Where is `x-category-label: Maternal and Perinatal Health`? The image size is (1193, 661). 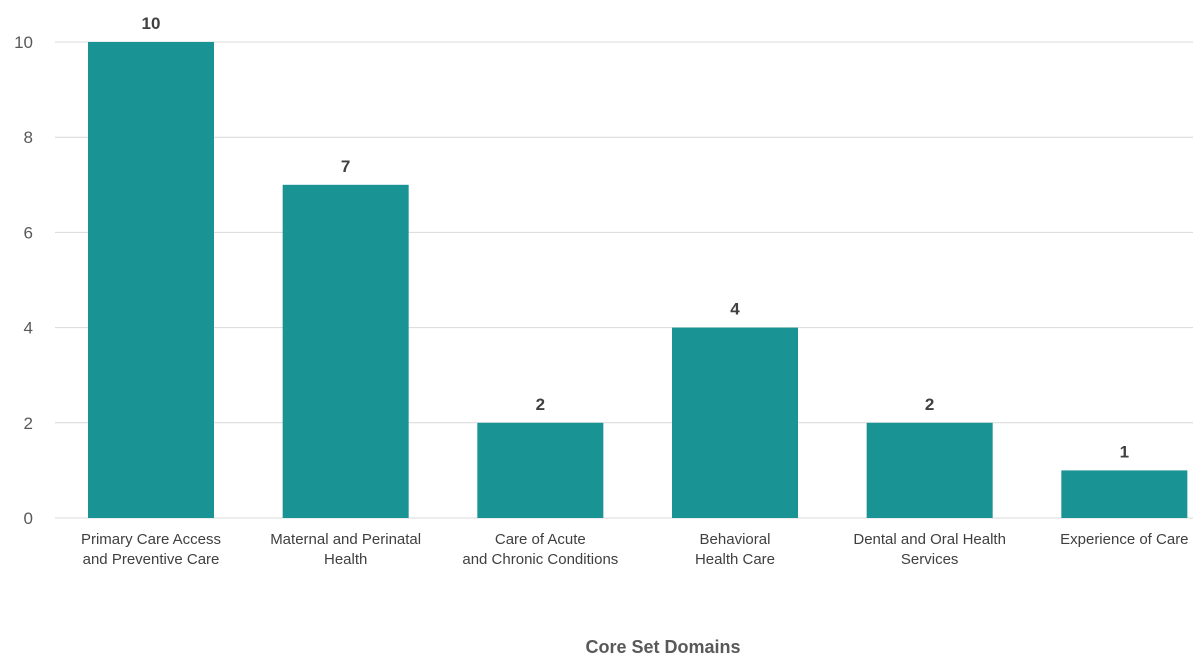
x-category-label: Maternal and Perinatal Health is located at coordinates (345, 549).